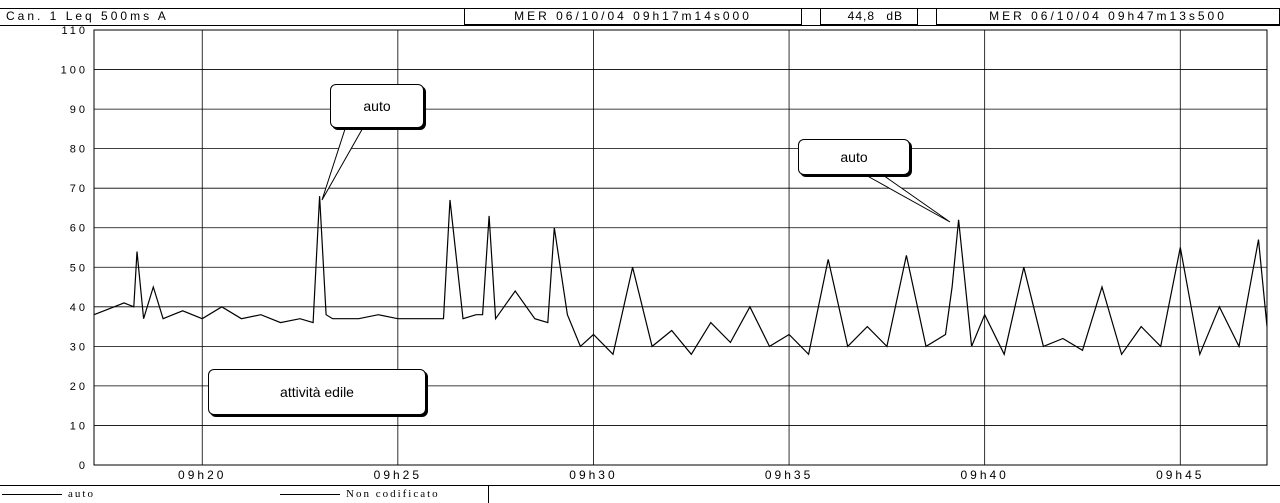  Describe the element at coordinates (79, 387) in the screenshot. I see `y-tick-label: 20` at that location.